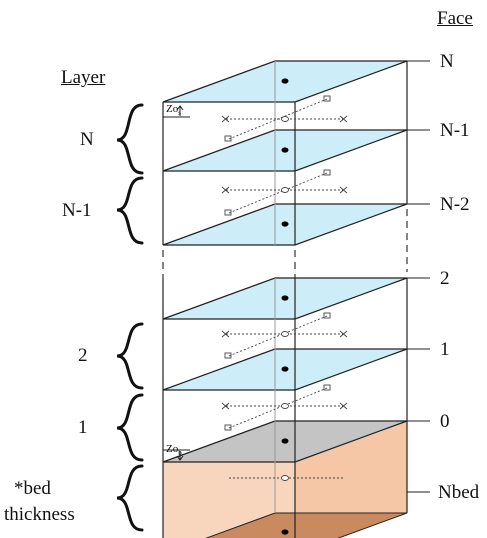  What do you see at coordinates (445, 421) in the screenshot?
I see `face-label-0: 0` at bounding box center [445, 421].